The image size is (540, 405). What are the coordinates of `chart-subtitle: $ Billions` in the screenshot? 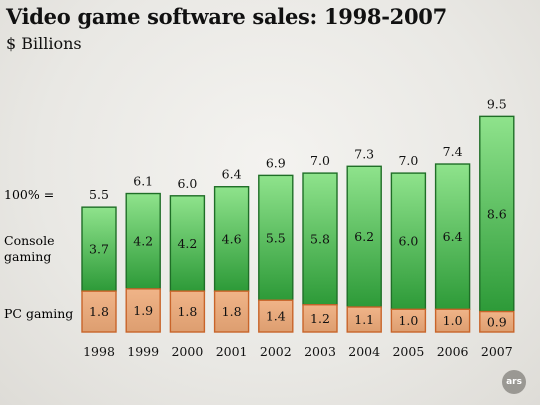 It's located at (44, 43).